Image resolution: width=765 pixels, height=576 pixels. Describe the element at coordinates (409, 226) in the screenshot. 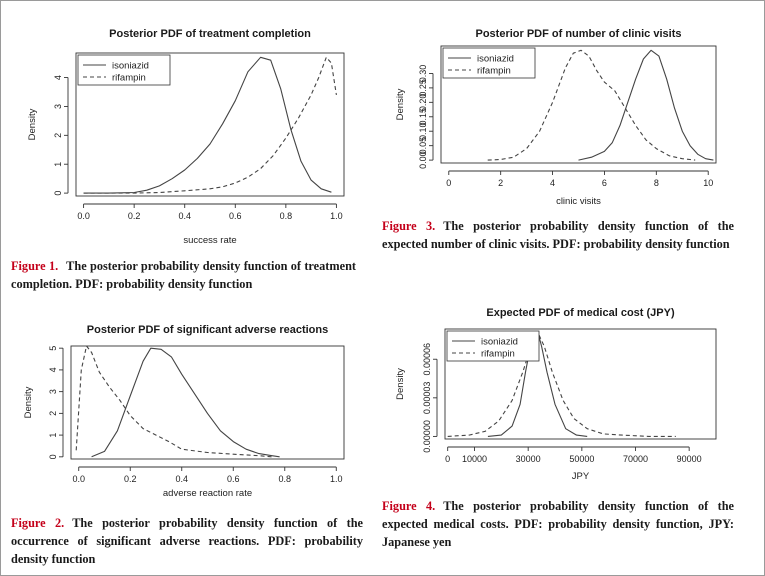

I see `figure-3-caption-label: Figure 3.` at that location.